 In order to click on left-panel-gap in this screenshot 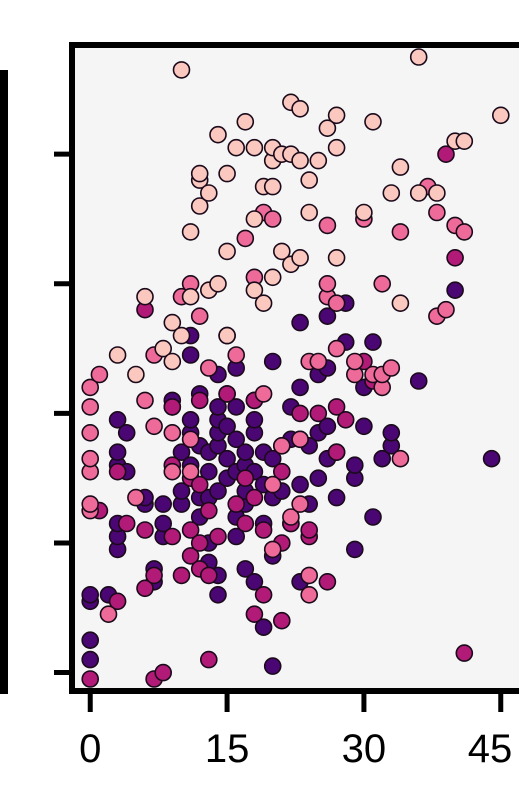, I will do `click(5, 55)`.